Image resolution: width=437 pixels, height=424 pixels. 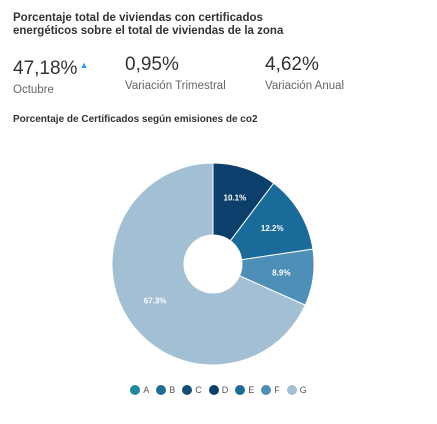 I want to click on legend-item-e: E, so click(x=244, y=390).